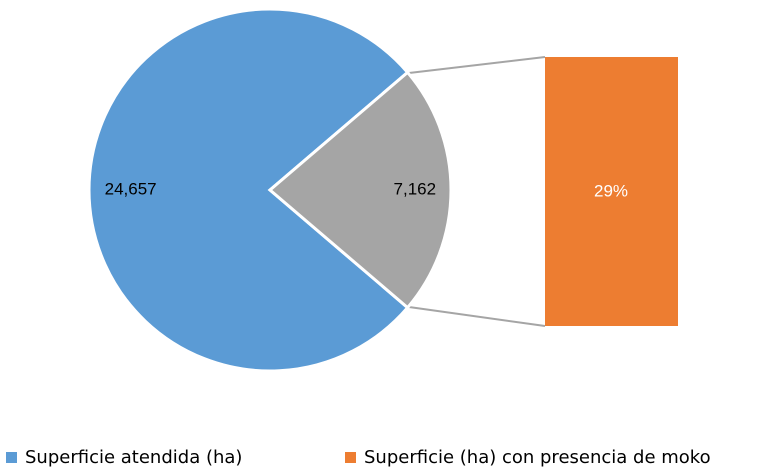  I want to click on legend-label: Superficie atendida (ha), so click(133, 457).